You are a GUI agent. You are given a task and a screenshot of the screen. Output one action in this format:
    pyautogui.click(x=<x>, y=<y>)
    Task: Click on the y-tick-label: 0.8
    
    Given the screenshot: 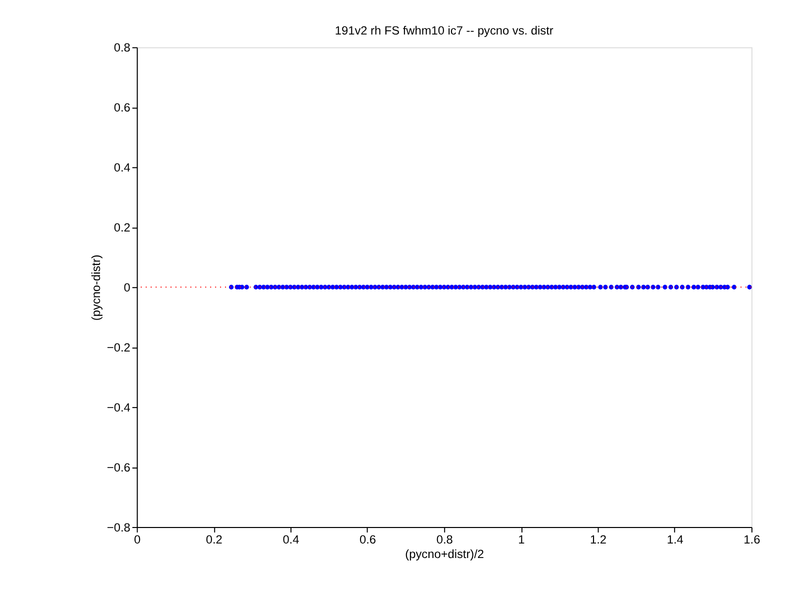 What is the action you would take?
    pyautogui.click(x=122, y=47)
    